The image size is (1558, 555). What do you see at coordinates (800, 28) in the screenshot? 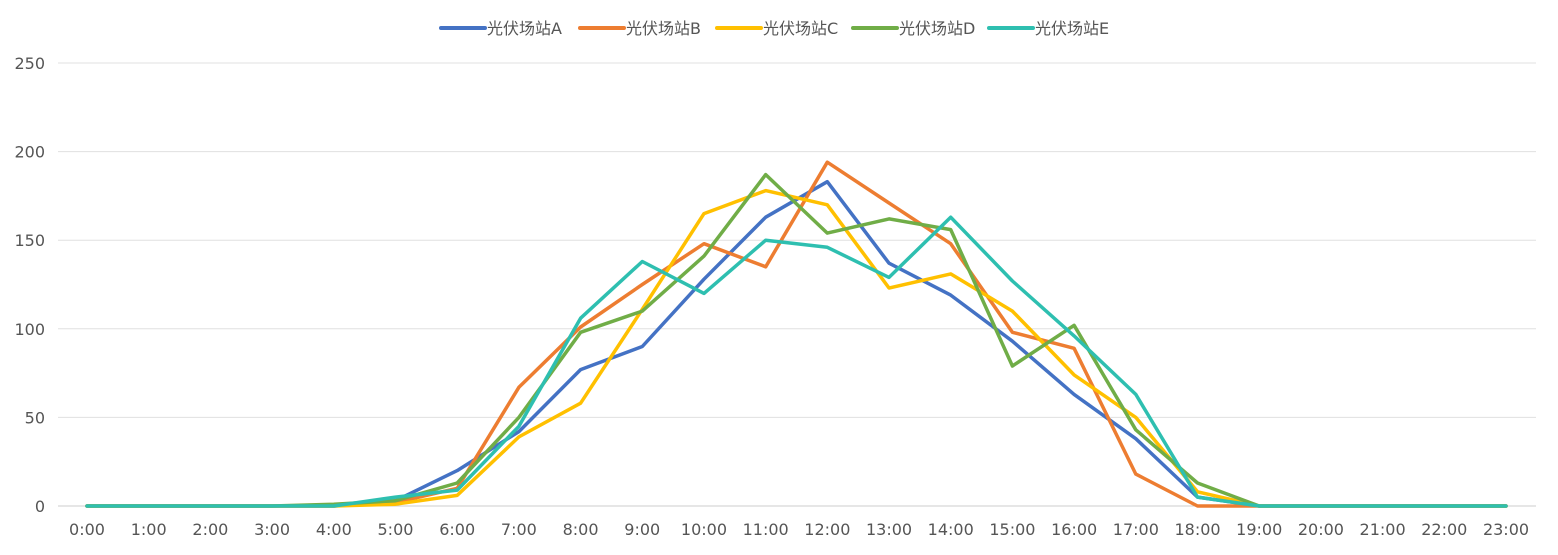
I see `legend-label: 光伏场站C` at bounding box center [800, 28].